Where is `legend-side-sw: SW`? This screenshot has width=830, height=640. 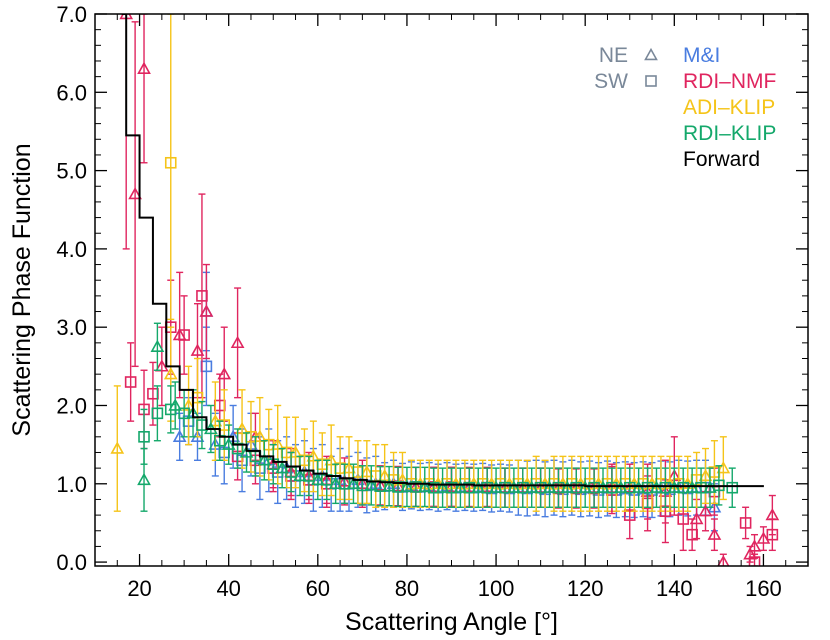
legend-side-sw: SW is located at coordinates (611, 81).